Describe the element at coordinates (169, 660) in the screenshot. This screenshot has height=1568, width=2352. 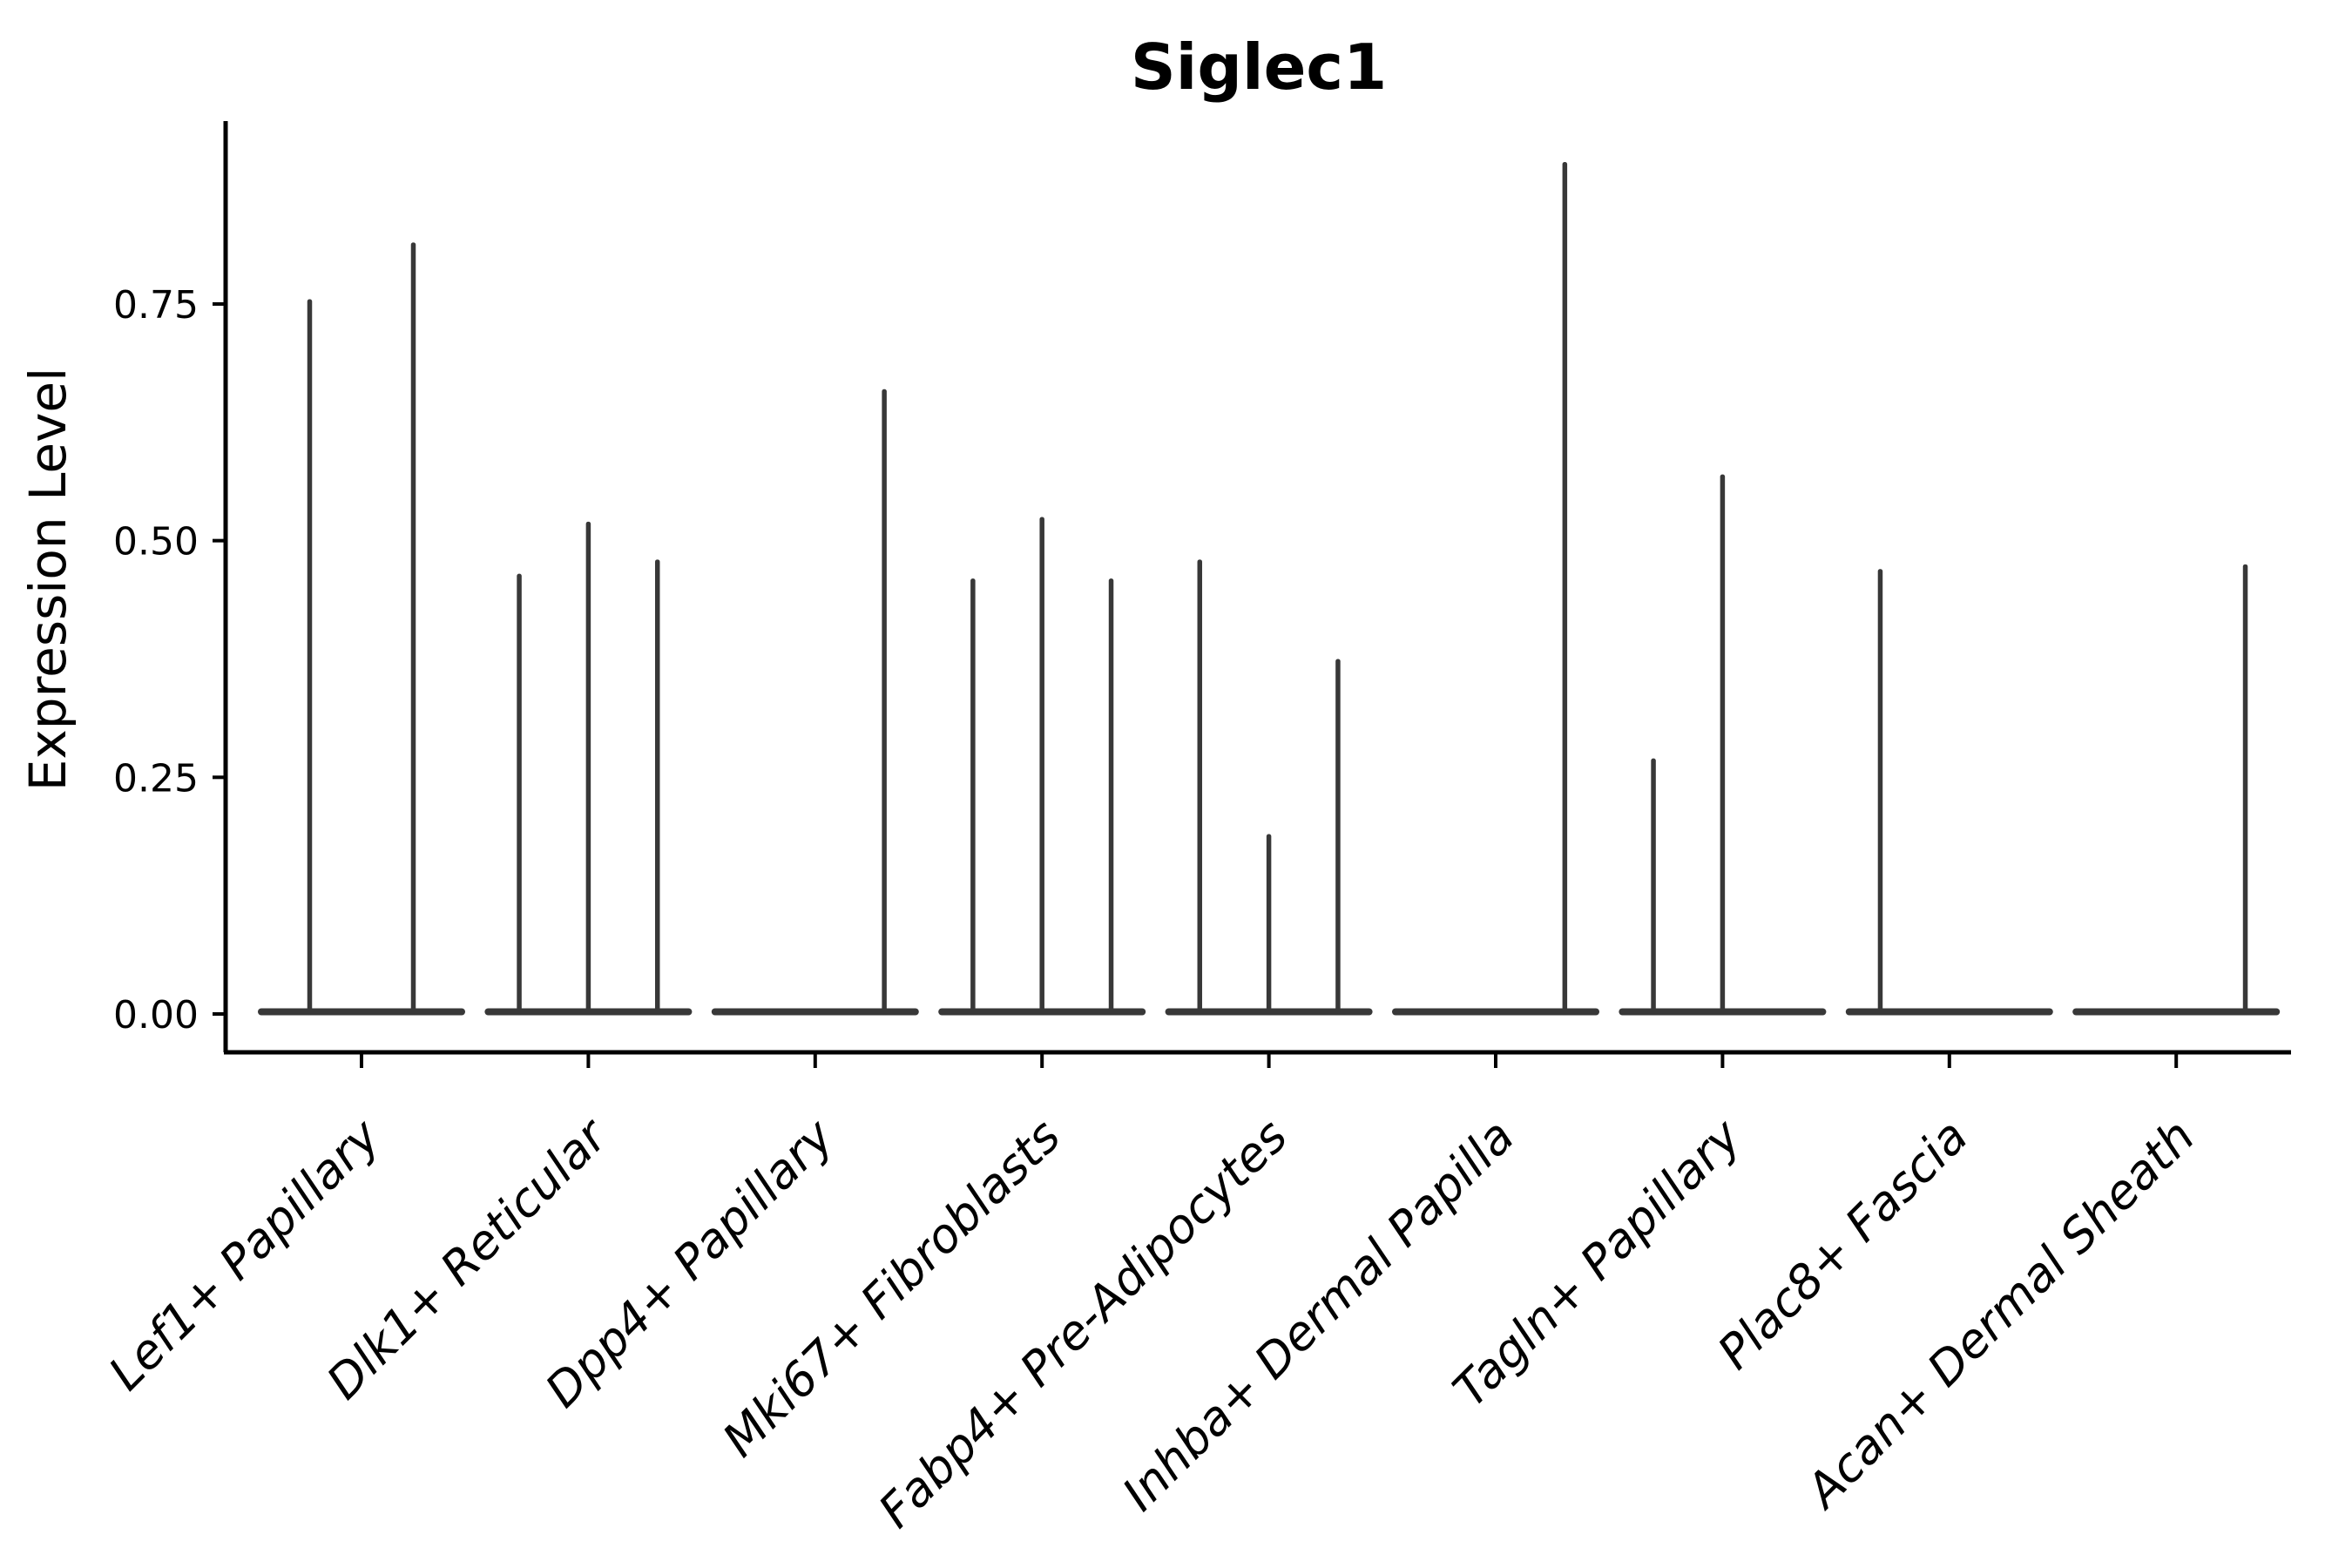
I see `y-axis-ticks: 0.00 0.25 0.50 0.75` at that location.